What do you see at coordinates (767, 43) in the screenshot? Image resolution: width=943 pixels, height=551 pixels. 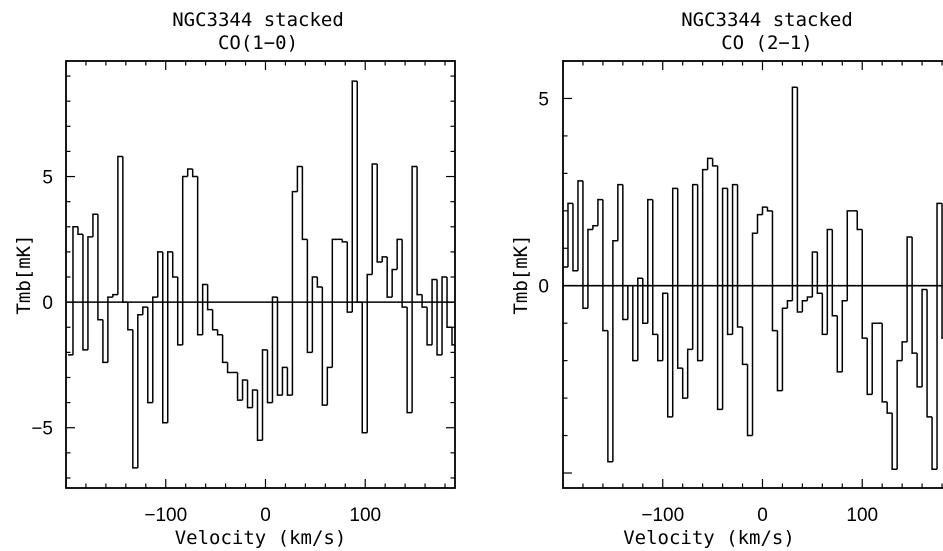 I see `chart-1-title-line-1: CO (2−1)` at bounding box center [767, 43].